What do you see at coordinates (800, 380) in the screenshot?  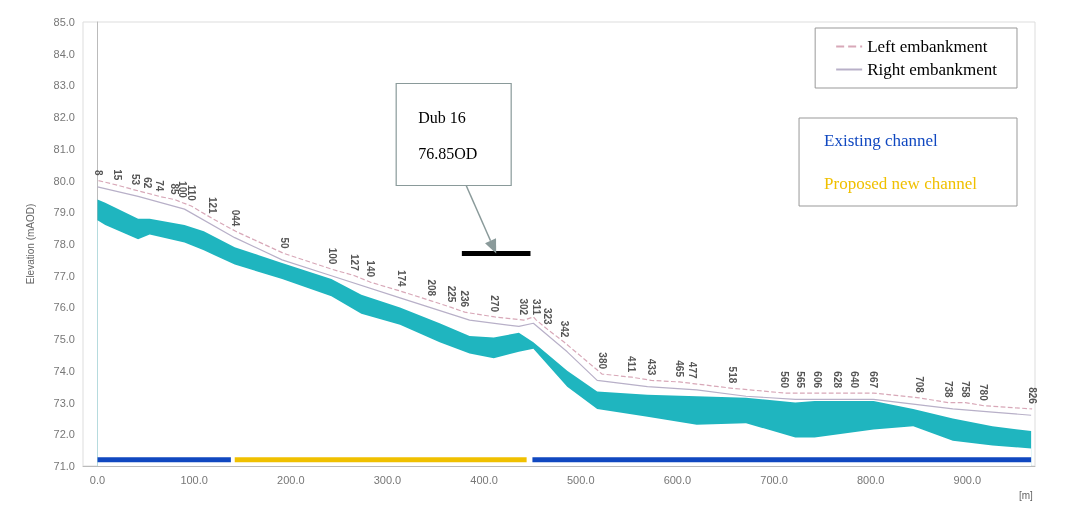 I see `annotation: 565` at bounding box center [800, 380].